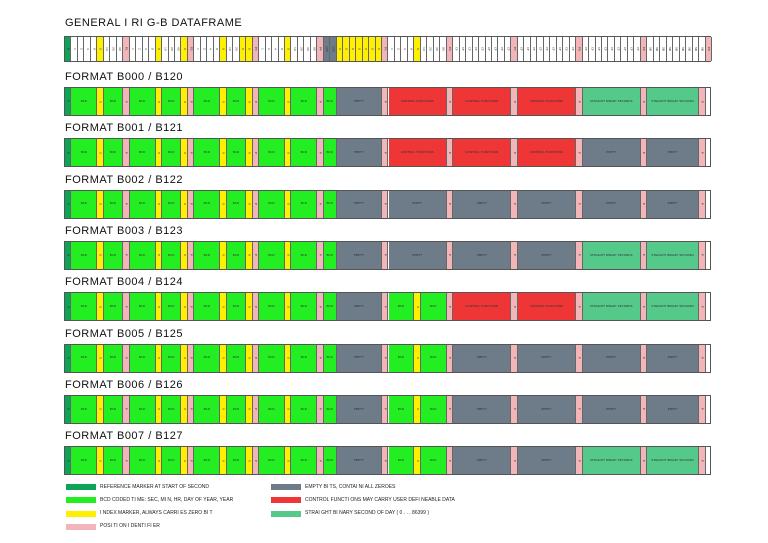 The width and height of the screenshot is (768, 543). I want to click on format-title: FORMAT B000 / B120, so click(124, 77).